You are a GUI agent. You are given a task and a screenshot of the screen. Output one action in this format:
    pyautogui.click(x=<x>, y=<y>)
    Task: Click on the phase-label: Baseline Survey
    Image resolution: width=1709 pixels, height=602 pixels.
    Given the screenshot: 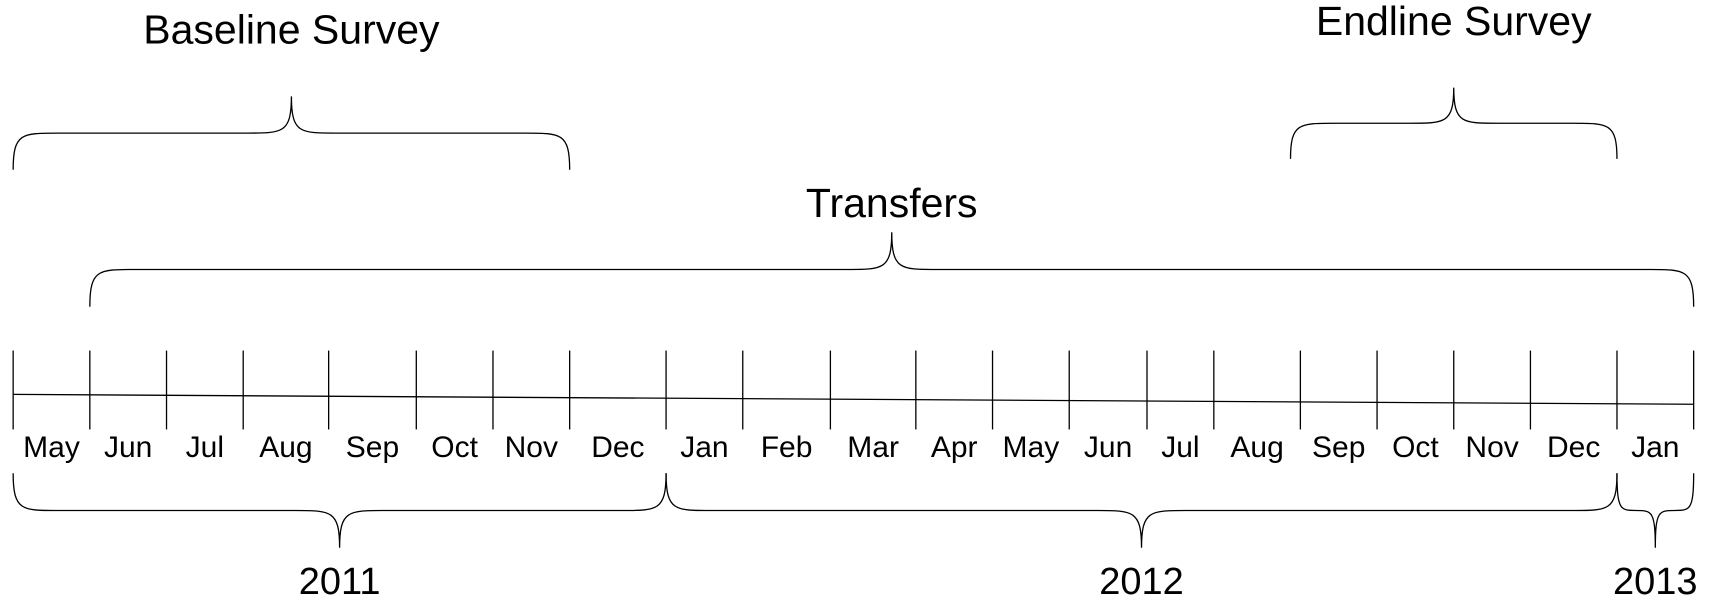 What is the action you would take?
    pyautogui.click(x=291, y=30)
    